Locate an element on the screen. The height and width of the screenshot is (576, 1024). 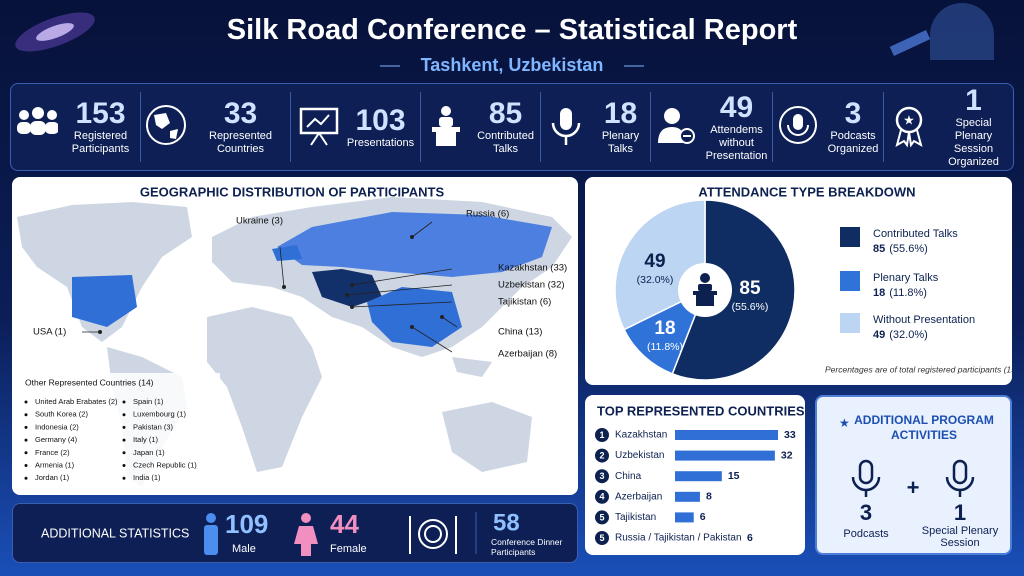
stat-value: 49 is located at coordinates (736, 107).